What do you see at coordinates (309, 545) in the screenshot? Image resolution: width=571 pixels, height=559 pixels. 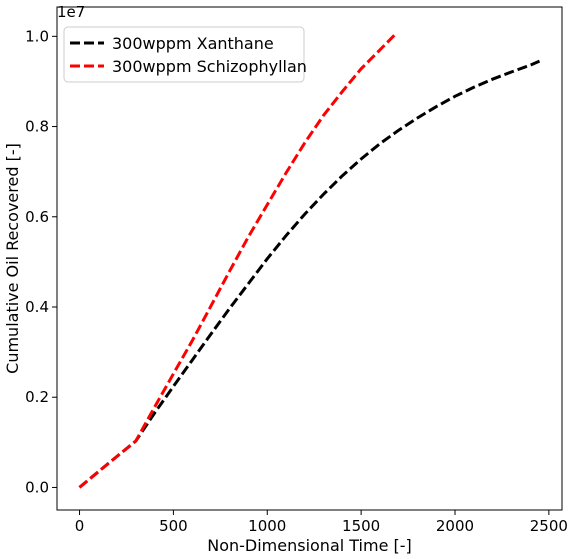 I see `x-axis-label: Non-Dimensional Time [-]` at bounding box center [309, 545].